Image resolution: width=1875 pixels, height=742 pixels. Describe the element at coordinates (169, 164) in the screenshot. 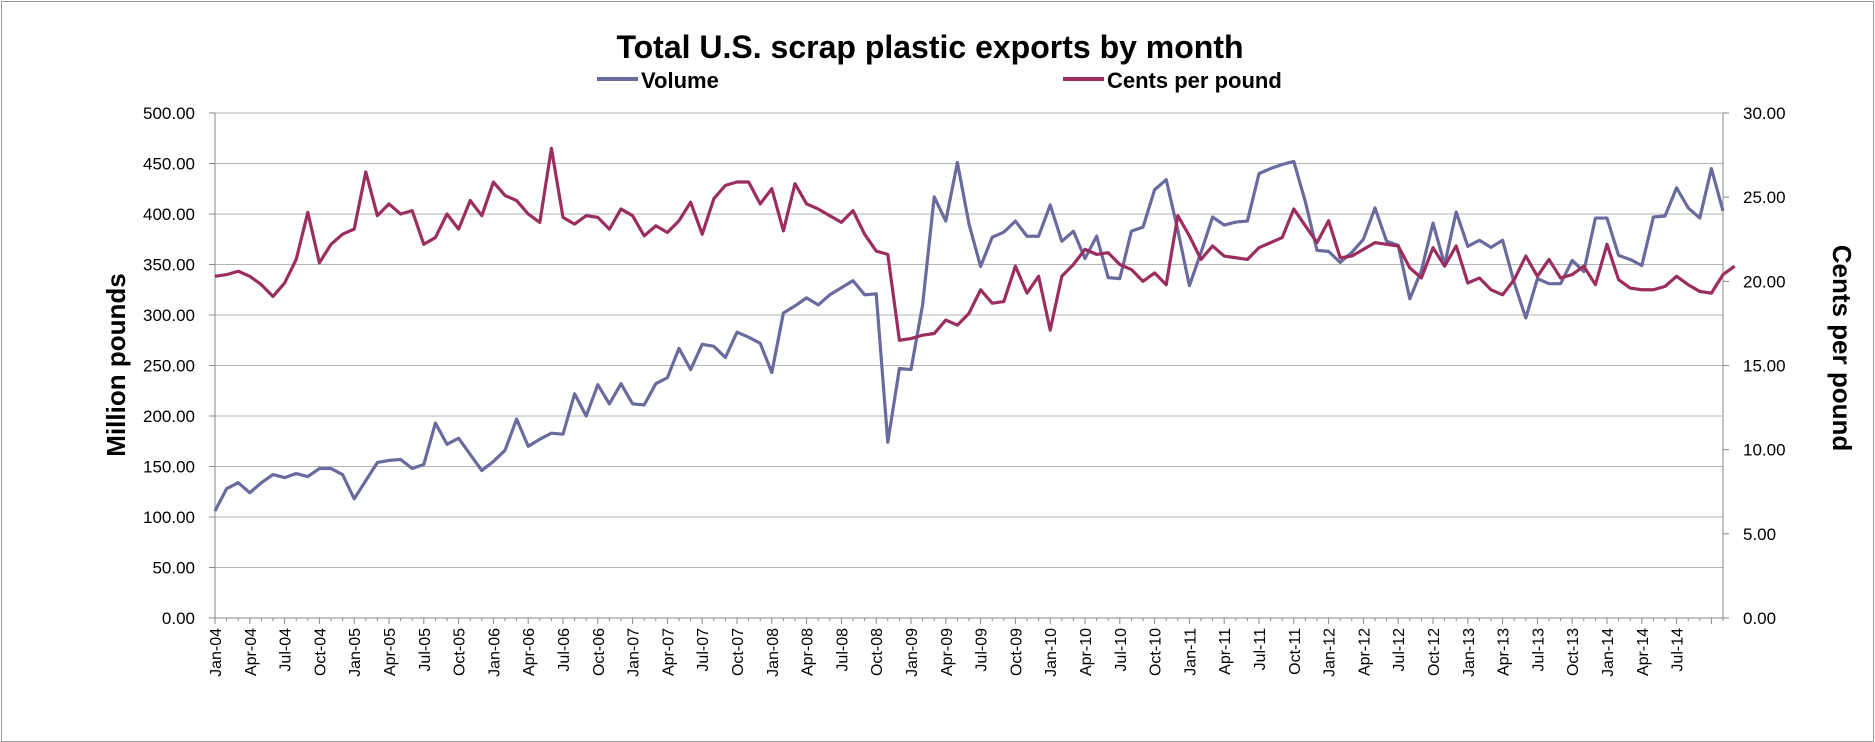

I see `left-tick-label: 450.00` at that location.